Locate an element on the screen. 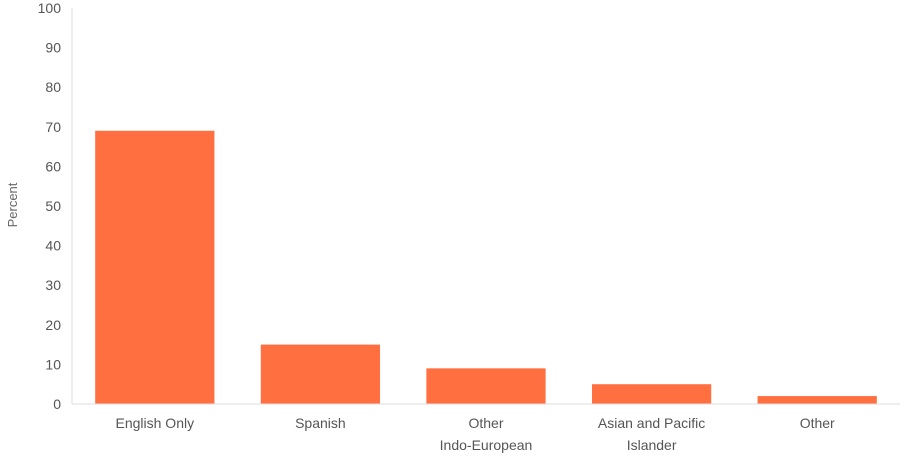 The height and width of the screenshot is (461, 922). y-tick-label: 60 is located at coordinates (53, 166).